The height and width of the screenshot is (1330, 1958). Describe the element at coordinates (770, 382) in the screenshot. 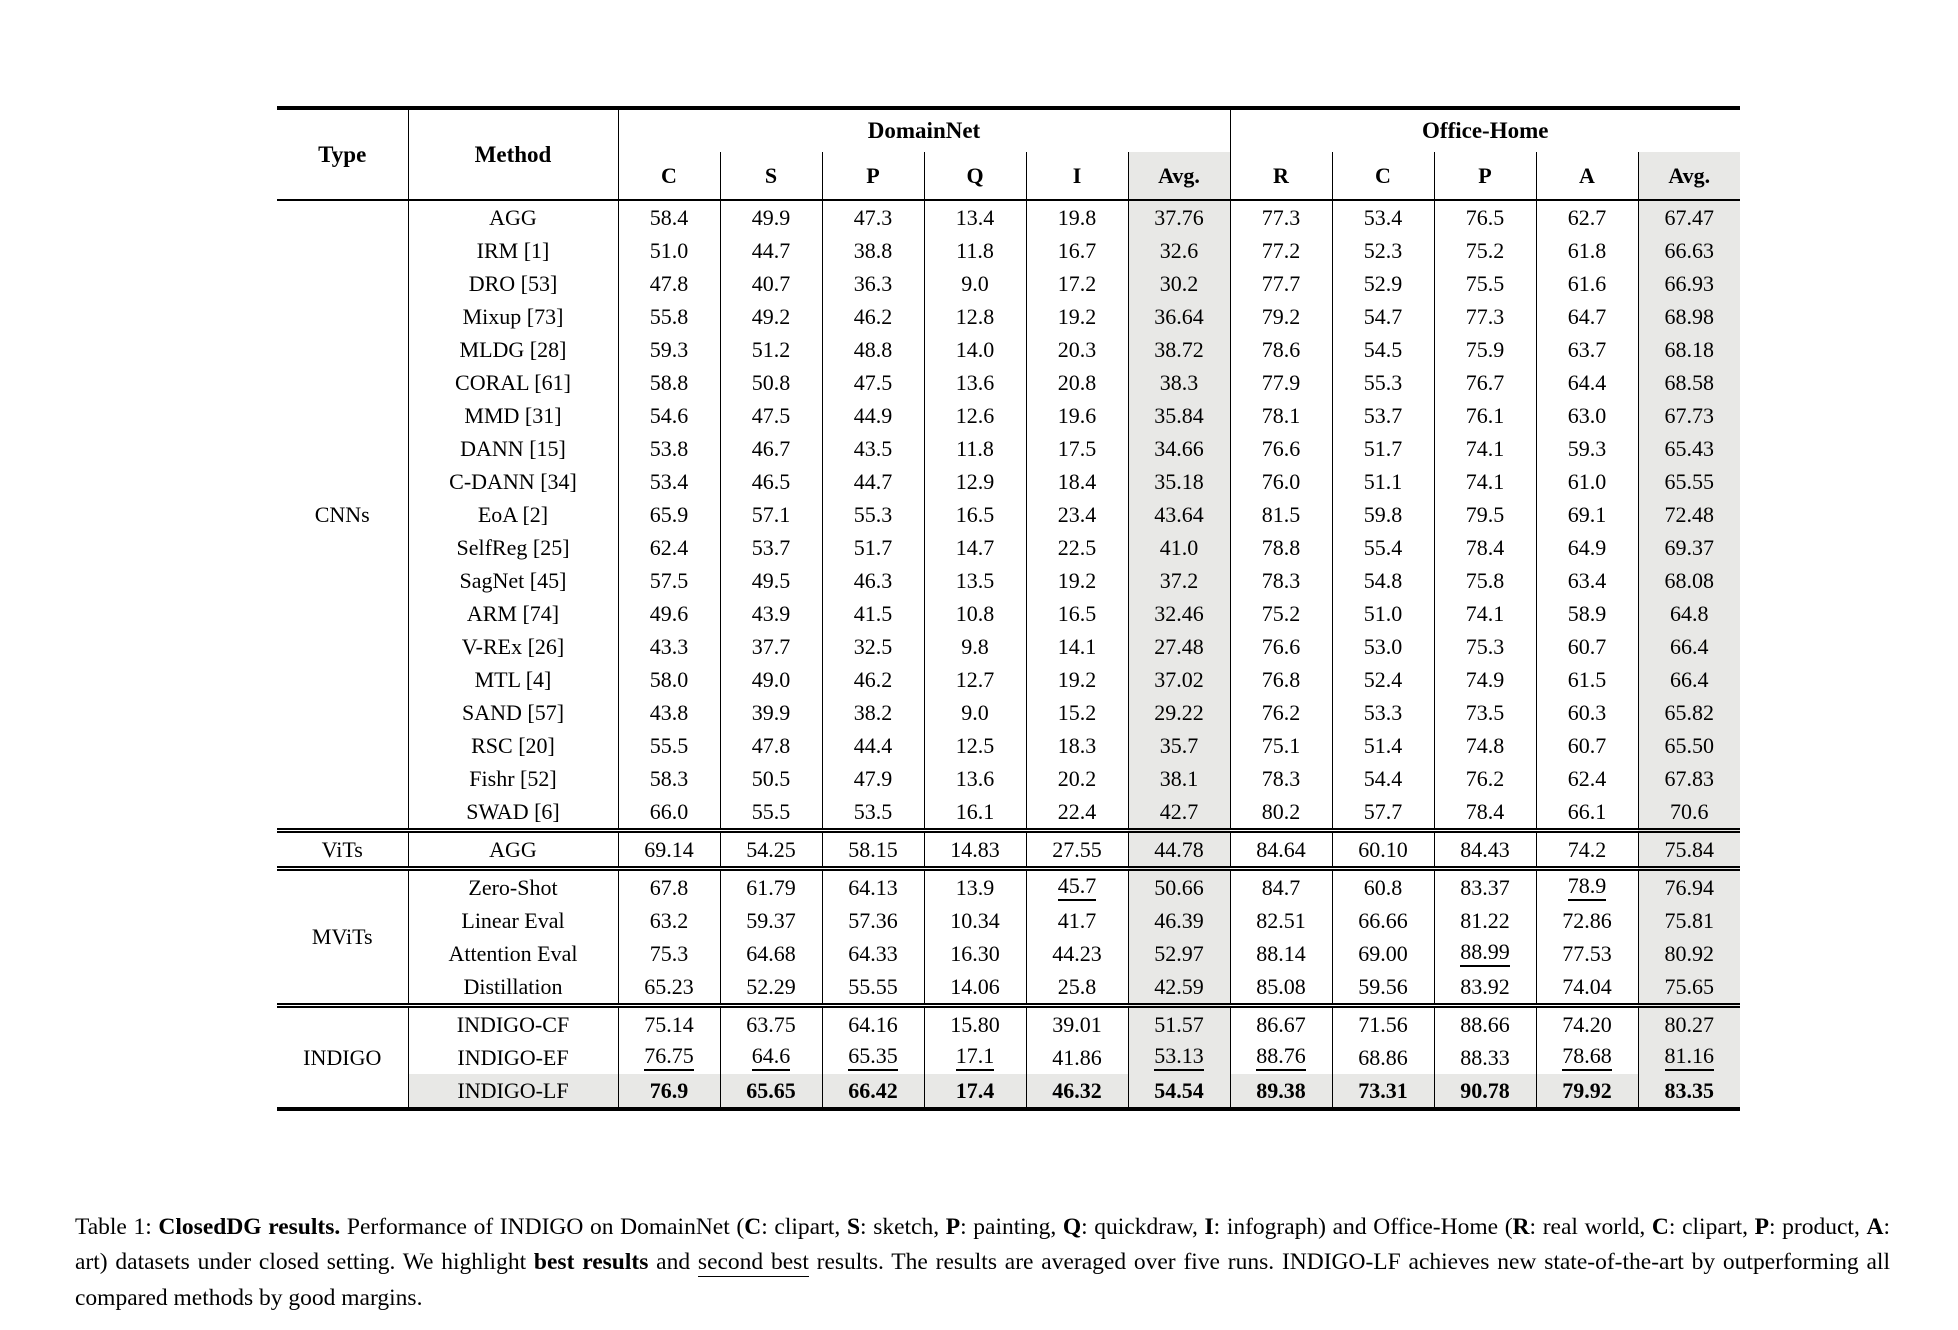

I see `value-cell: 50.8` at that location.